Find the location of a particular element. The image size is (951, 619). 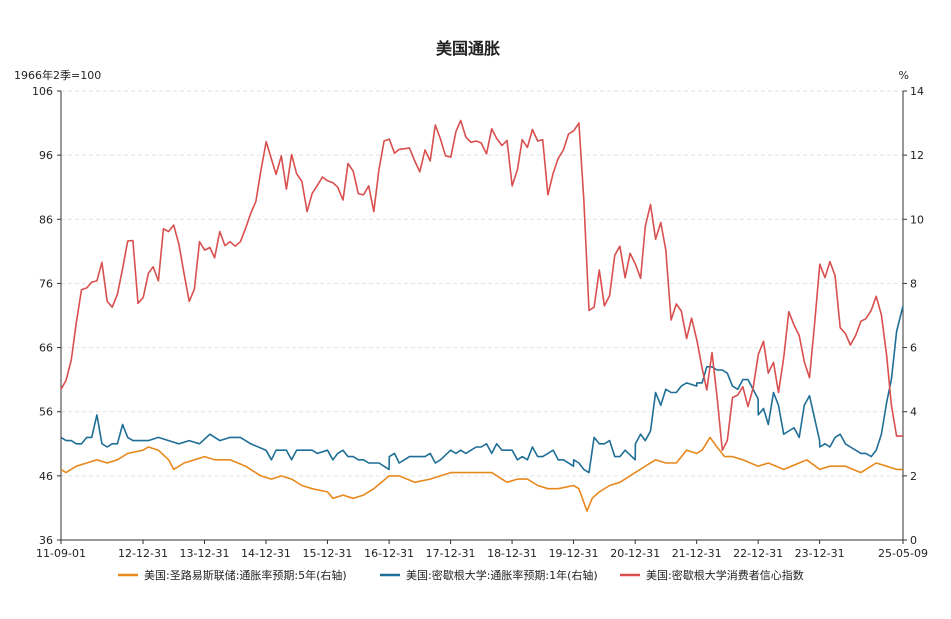

x-tick-label: 17-12-31 is located at coordinates (451, 553).